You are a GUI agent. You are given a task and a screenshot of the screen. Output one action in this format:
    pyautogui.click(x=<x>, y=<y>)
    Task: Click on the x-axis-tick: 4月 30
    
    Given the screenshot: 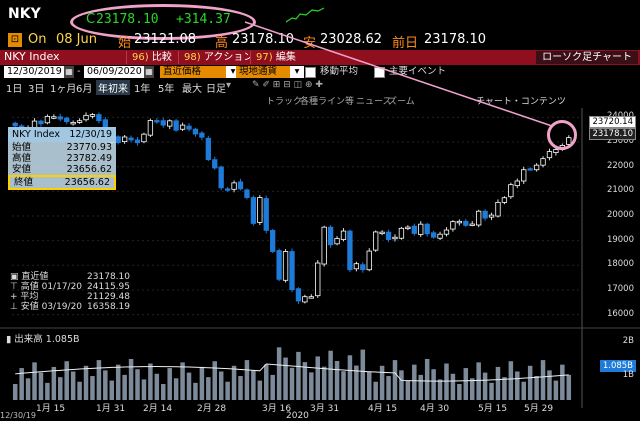 What is the action you would take?
    pyautogui.click(x=435, y=409)
    